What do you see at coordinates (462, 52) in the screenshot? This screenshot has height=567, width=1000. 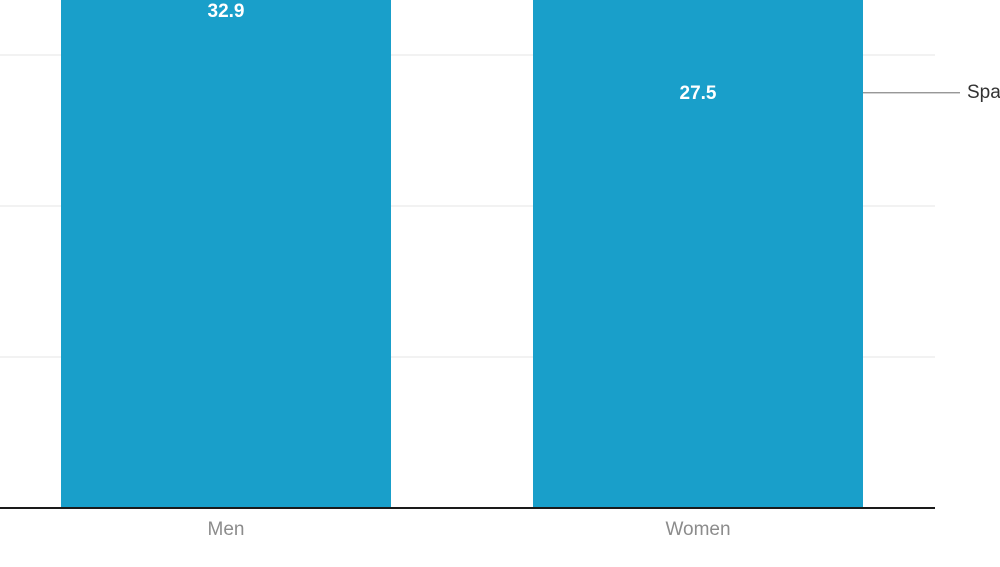 I see `bar-value-labels: 32.9 27.5` at bounding box center [462, 52].